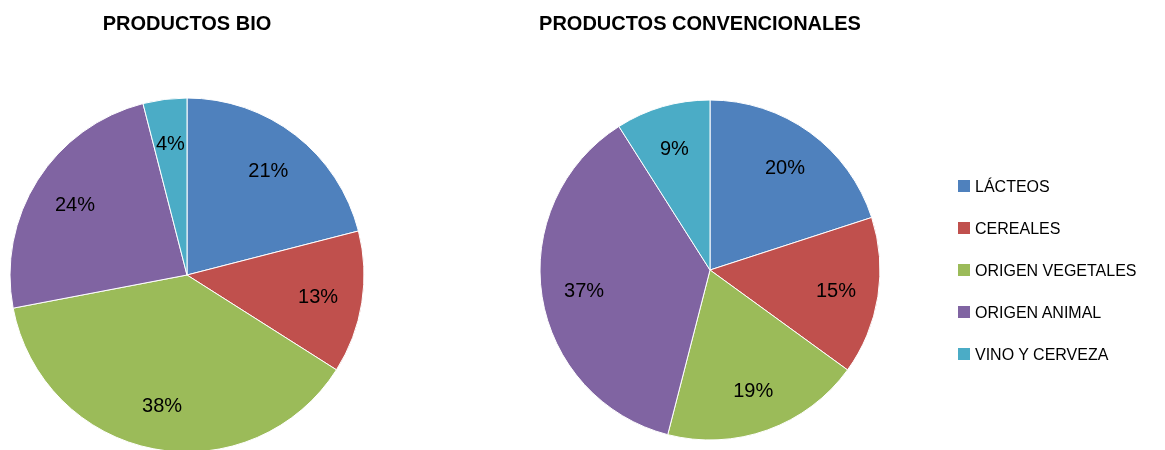  I want to click on data-label: 21%, so click(268, 170).